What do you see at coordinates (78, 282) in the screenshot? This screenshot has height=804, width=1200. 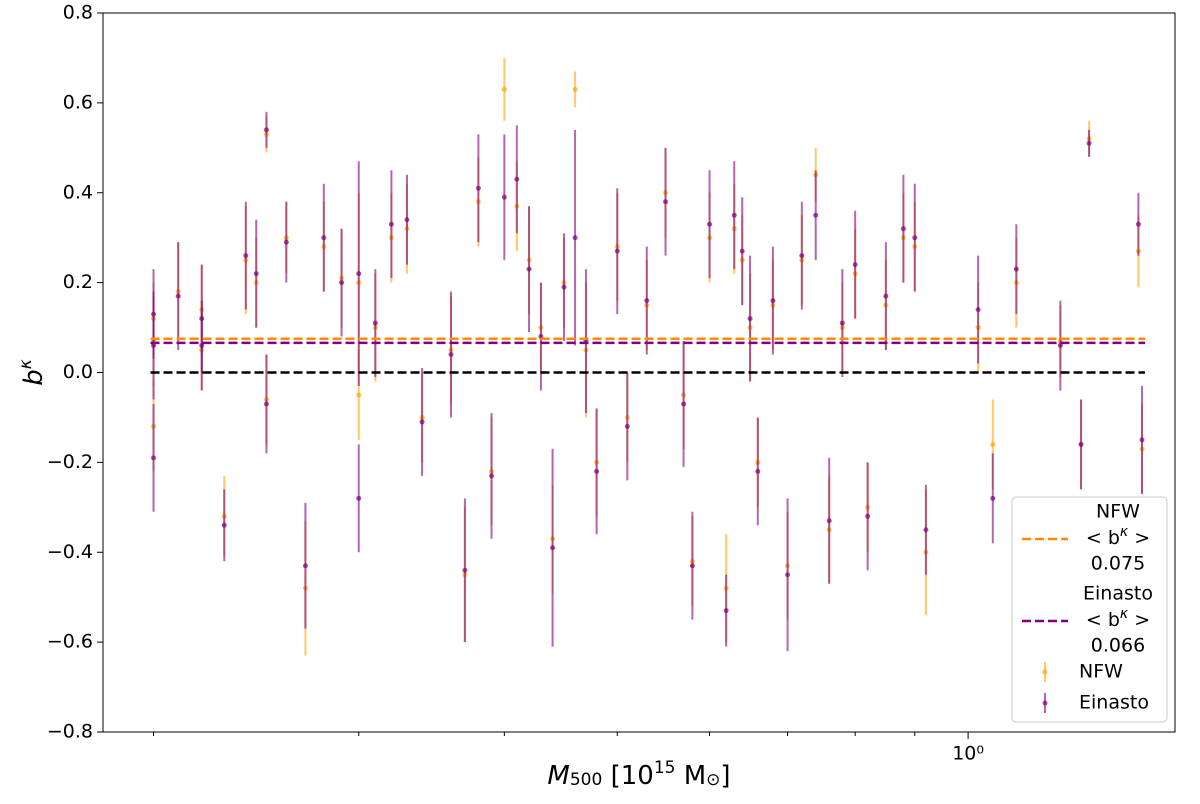 I see `y-tick-label: 0.2` at bounding box center [78, 282].